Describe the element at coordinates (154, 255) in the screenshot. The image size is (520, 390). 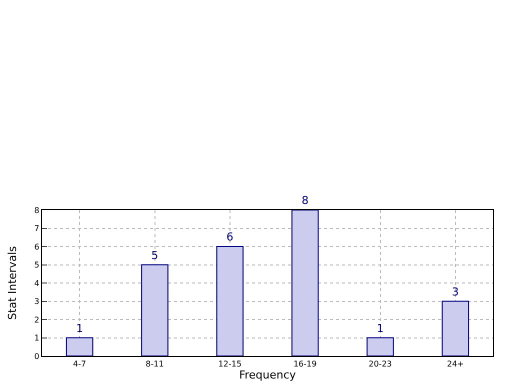
I see `data-label: 5` at that location.